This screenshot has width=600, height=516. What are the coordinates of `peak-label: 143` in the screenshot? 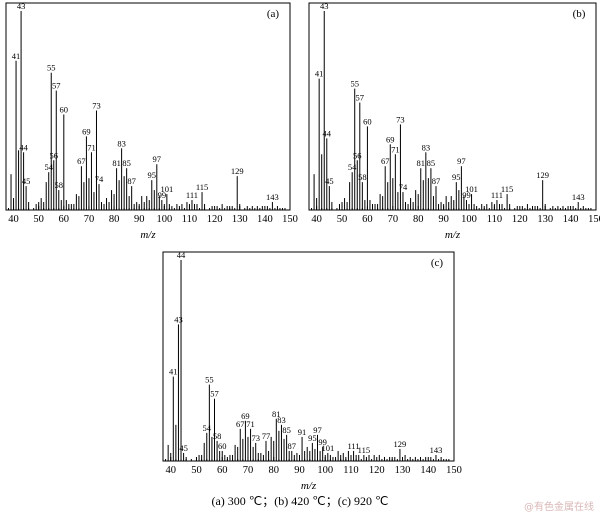 It's located at (272, 197).